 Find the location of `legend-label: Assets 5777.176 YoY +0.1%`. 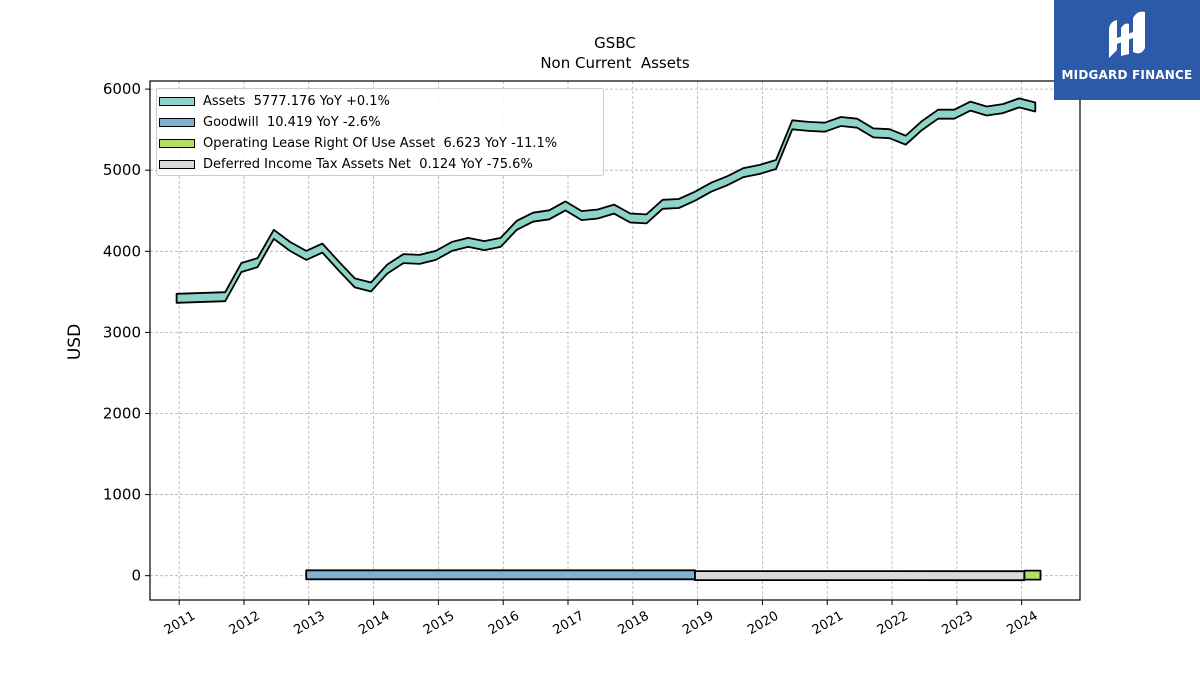

legend-label: Assets 5777.176 YoY +0.1% is located at coordinates (296, 101).